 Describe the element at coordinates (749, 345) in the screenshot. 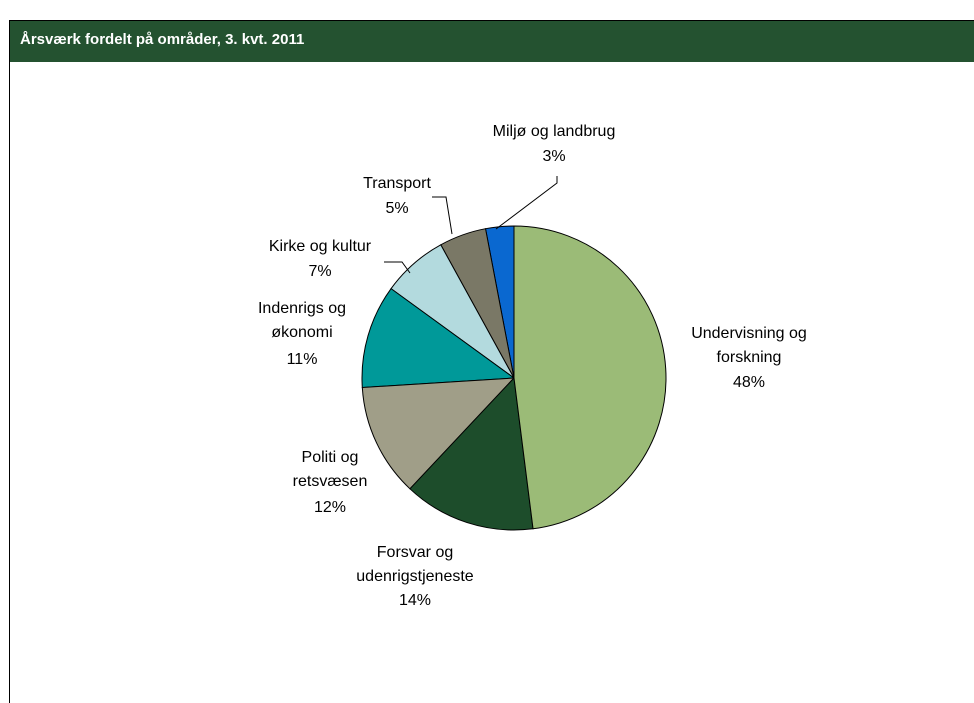

I see `slice-label: Undervisning og forskning` at that location.